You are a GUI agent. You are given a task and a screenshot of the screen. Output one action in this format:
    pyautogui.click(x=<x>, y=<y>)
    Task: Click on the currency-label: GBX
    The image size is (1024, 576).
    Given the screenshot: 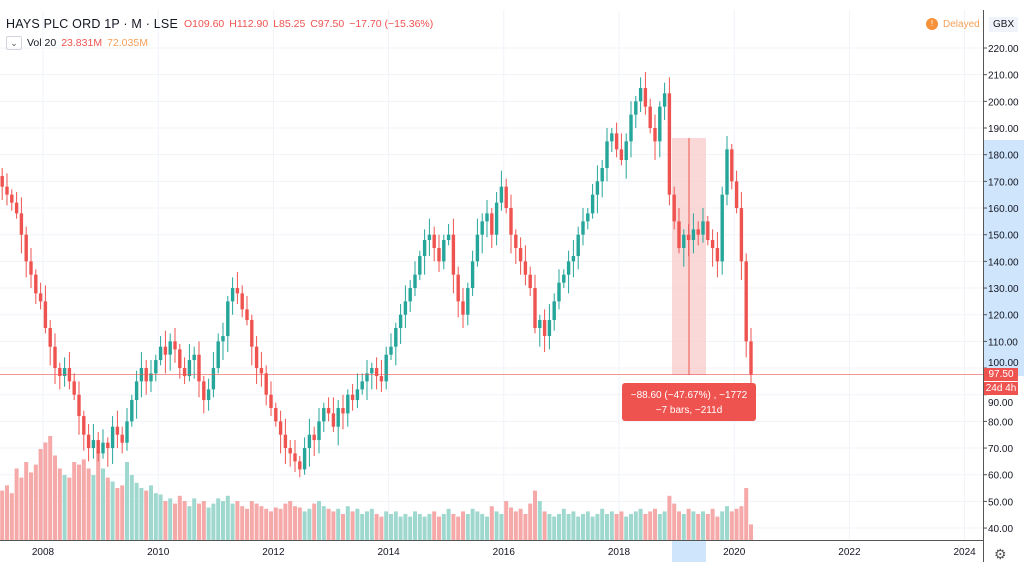 What is the action you would take?
    pyautogui.click(x=1004, y=24)
    